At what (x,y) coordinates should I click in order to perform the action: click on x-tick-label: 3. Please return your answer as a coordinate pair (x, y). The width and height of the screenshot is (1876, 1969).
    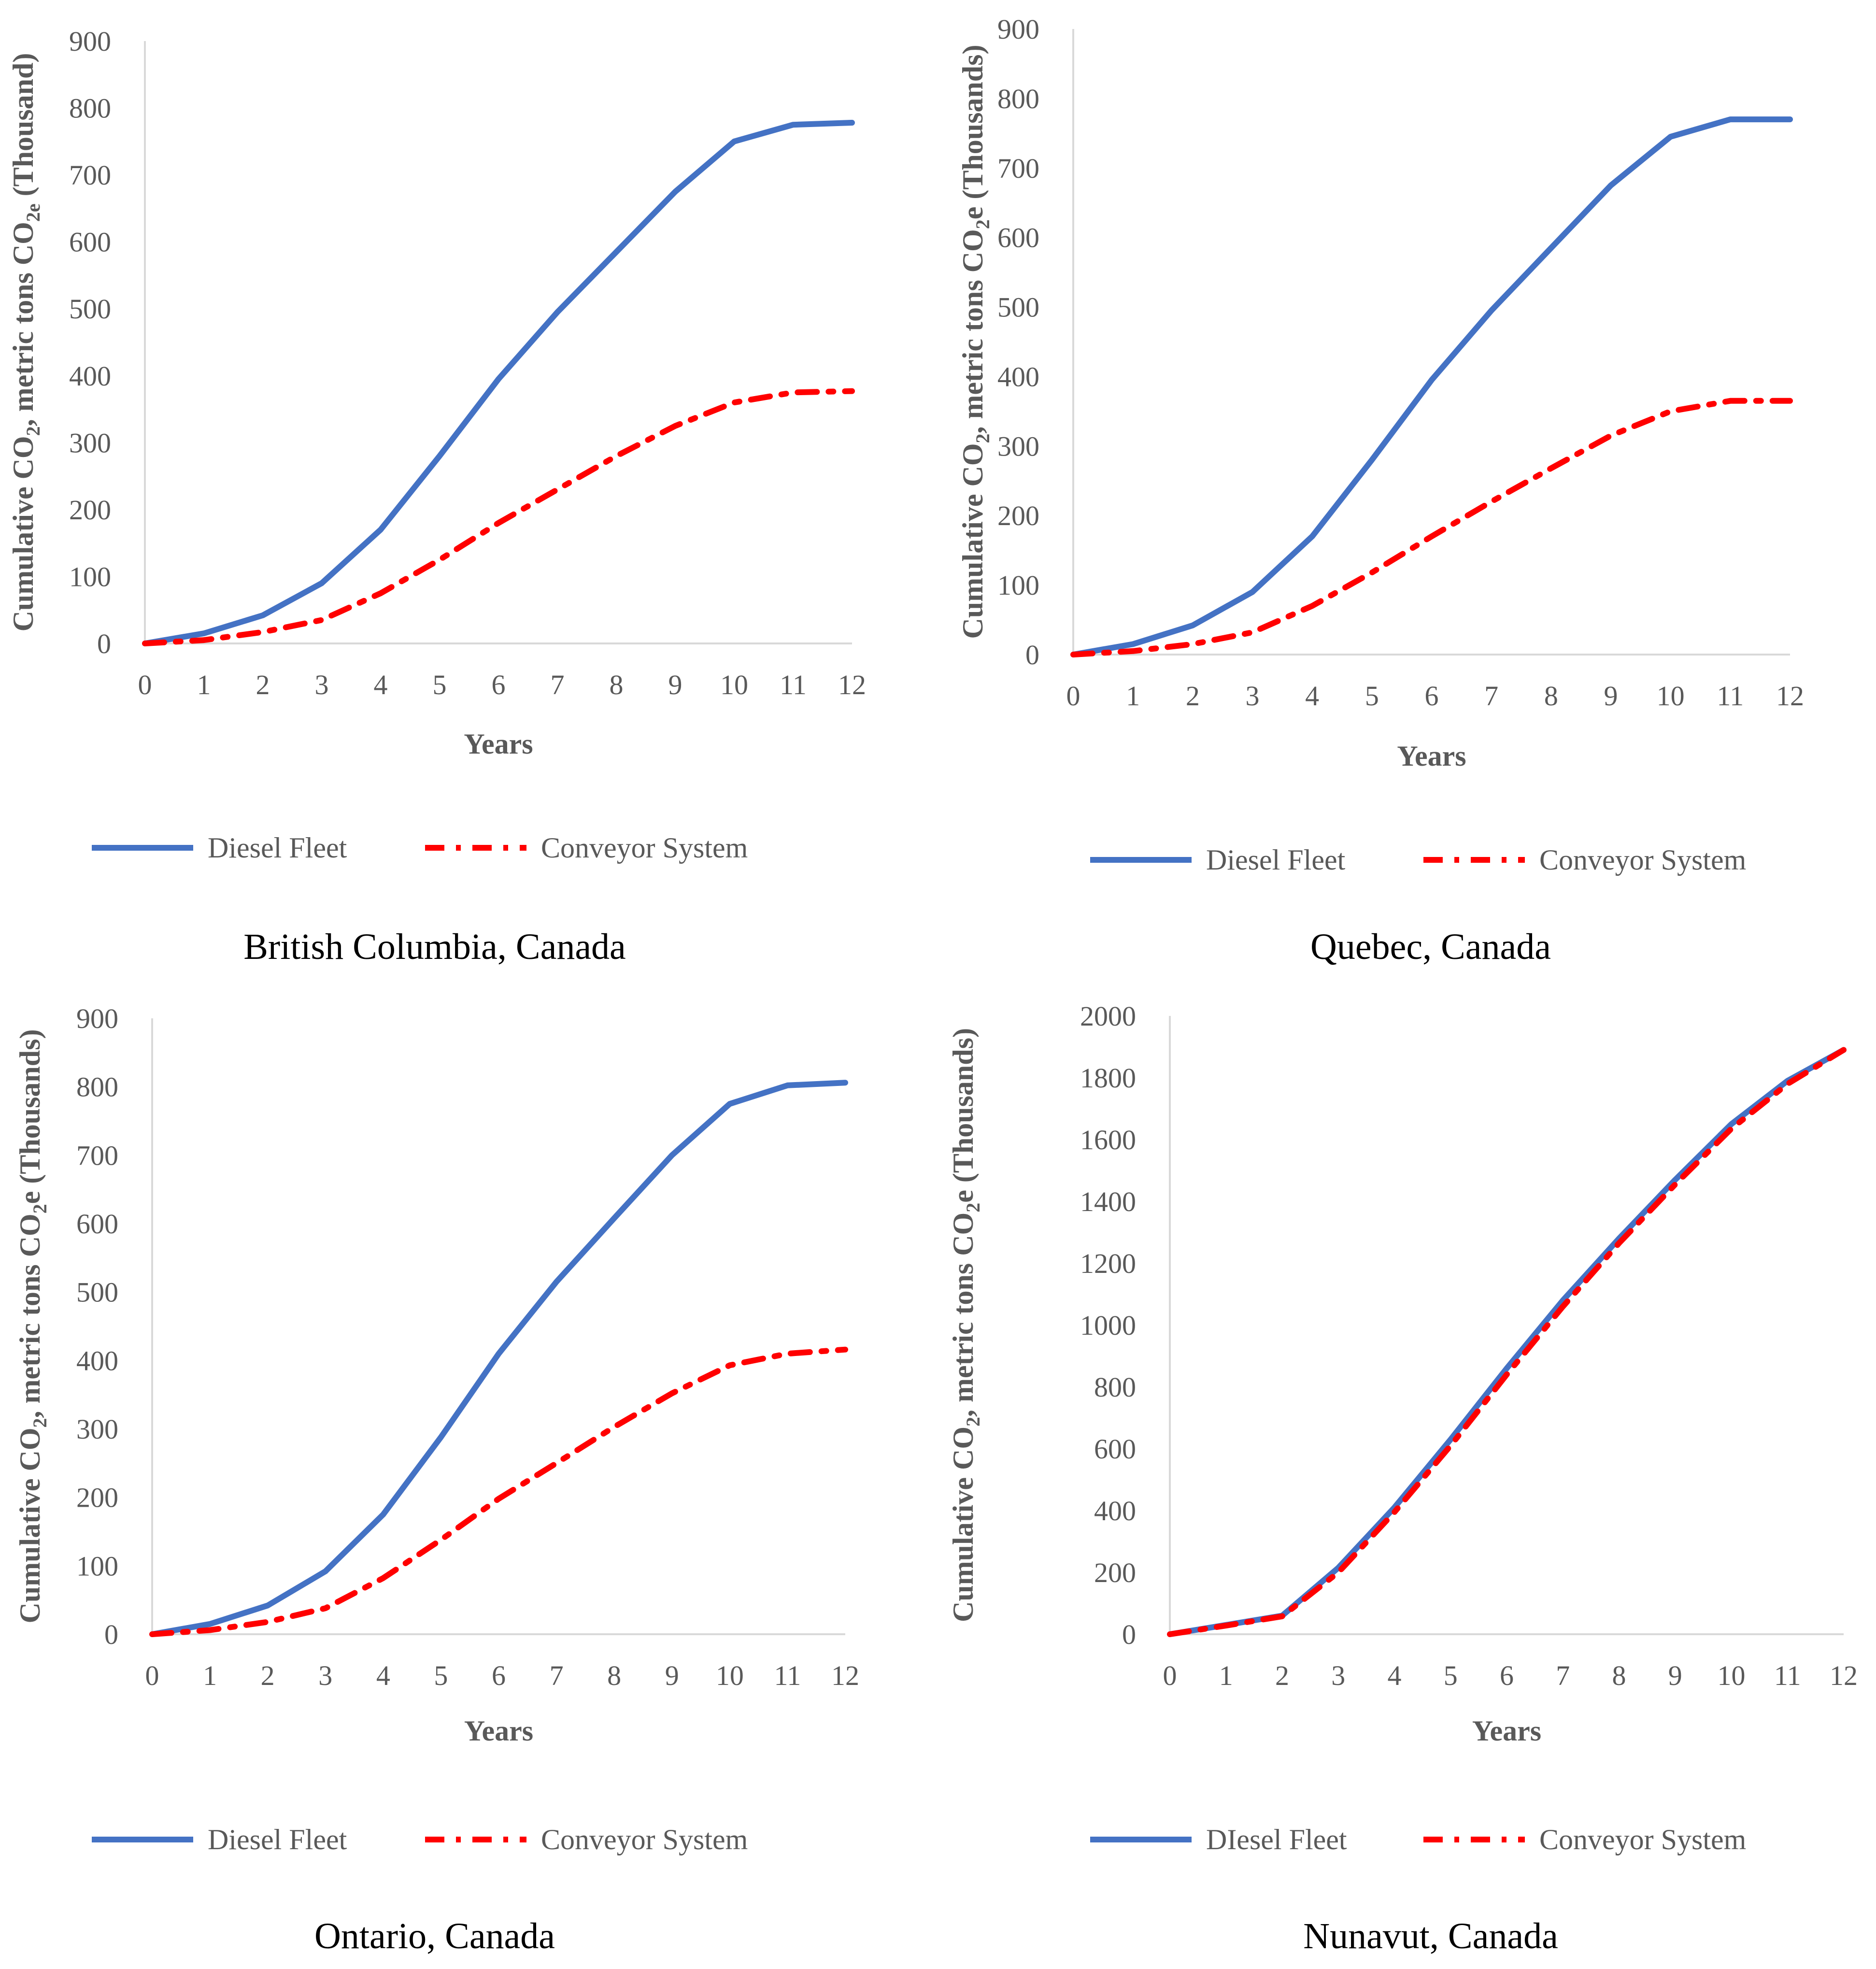
    Looking at the image, I should click on (322, 685).